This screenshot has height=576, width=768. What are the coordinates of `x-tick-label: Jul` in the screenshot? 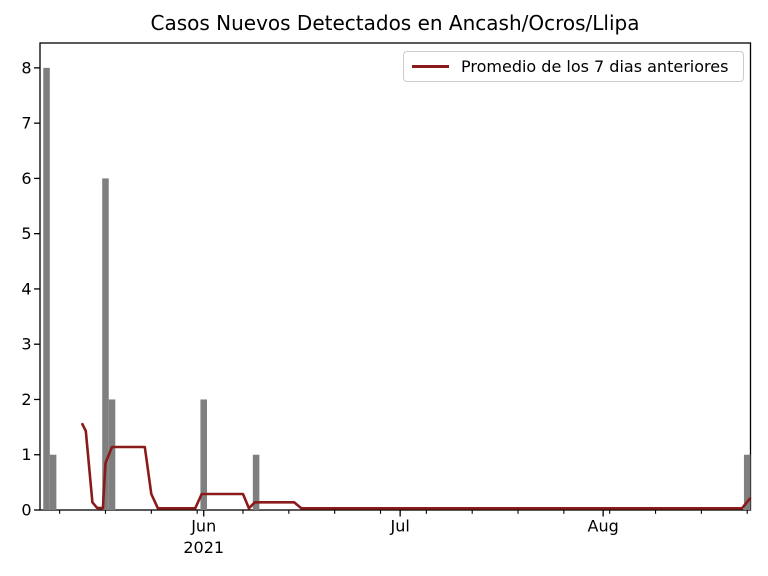 It's located at (400, 526).